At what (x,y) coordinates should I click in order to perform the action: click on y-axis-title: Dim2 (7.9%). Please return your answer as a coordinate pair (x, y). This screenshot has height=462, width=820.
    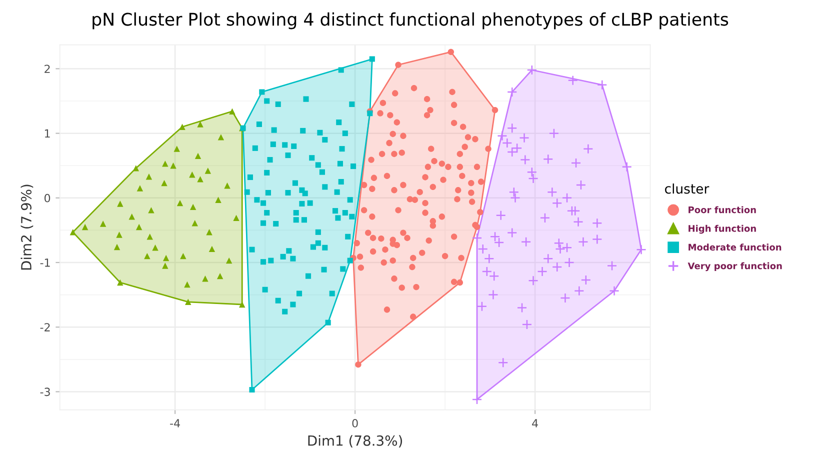
    Looking at the image, I should click on (27, 227).